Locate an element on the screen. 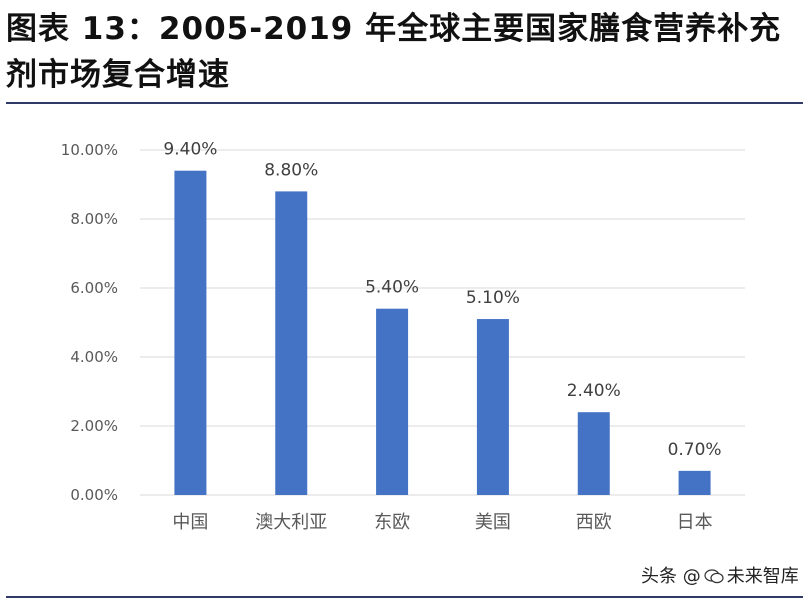 Image resolution: width=809 pixels, height=604 pixels. bottom-divider is located at coordinates (404, 597).